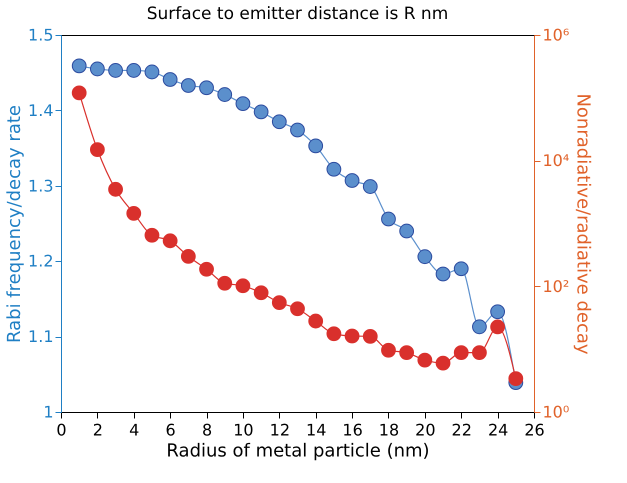  Describe the element at coordinates (41, 110) in the screenshot. I see `y-tick-label: 1.4` at that location.